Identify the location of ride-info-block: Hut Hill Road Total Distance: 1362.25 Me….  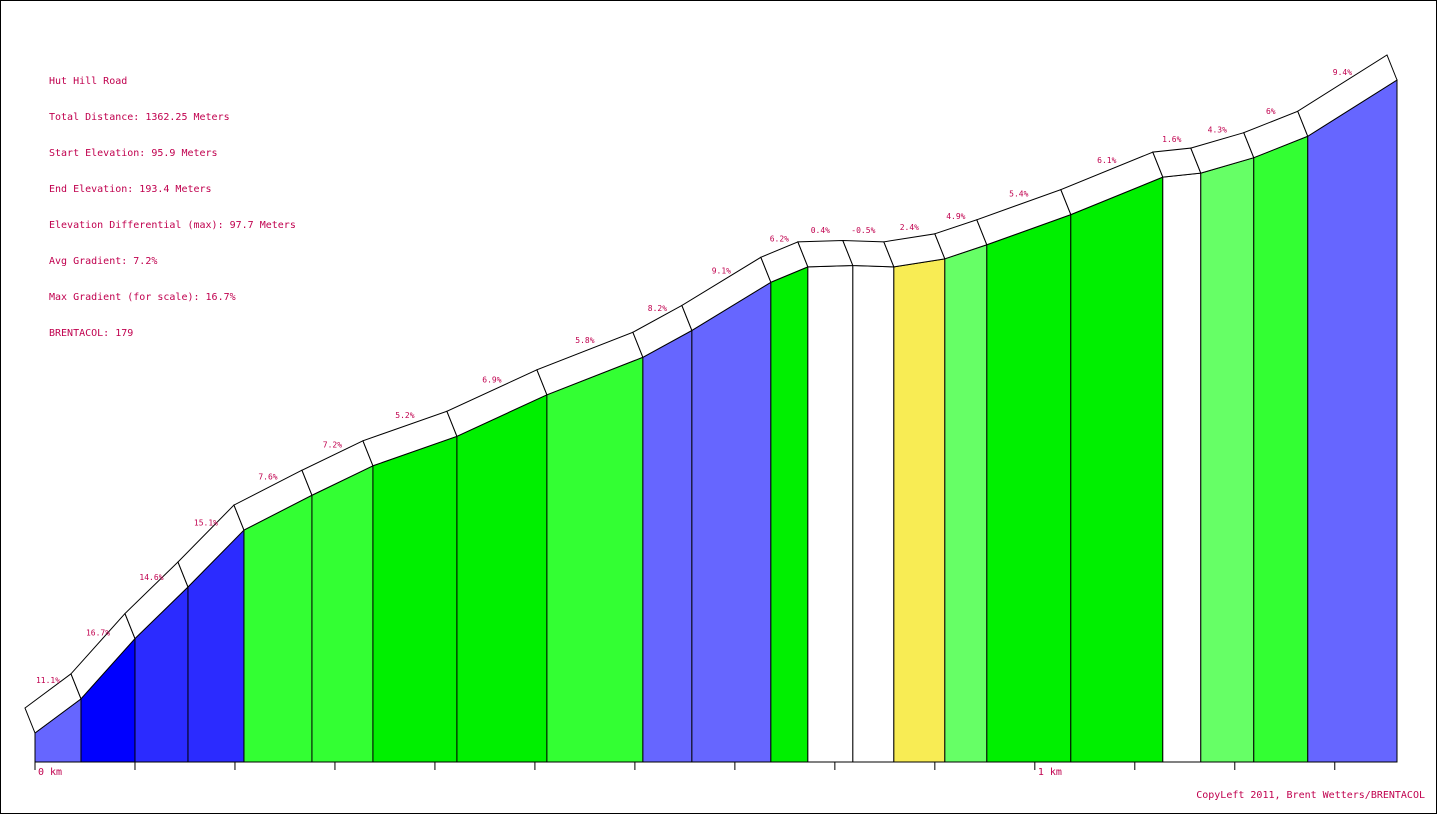
(172, 202).